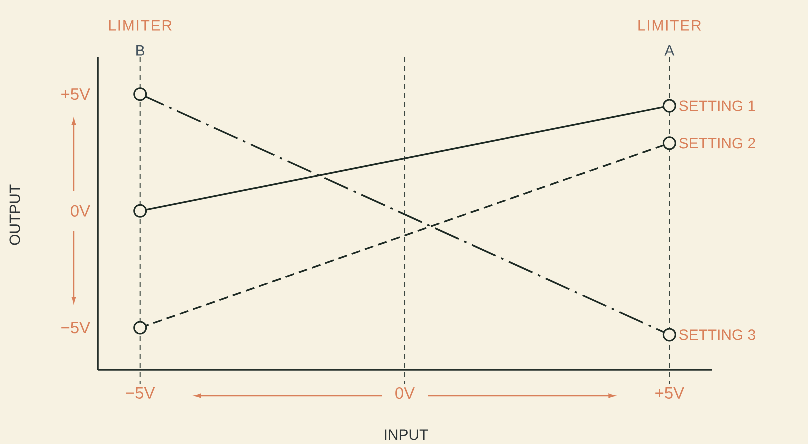 Image resolution: width=808 pixels, height=444 pixels. What do you see at coordinates (669, 51) in the screenshot?
I see `ref-line-label: A` at bounding box center [669, 51].